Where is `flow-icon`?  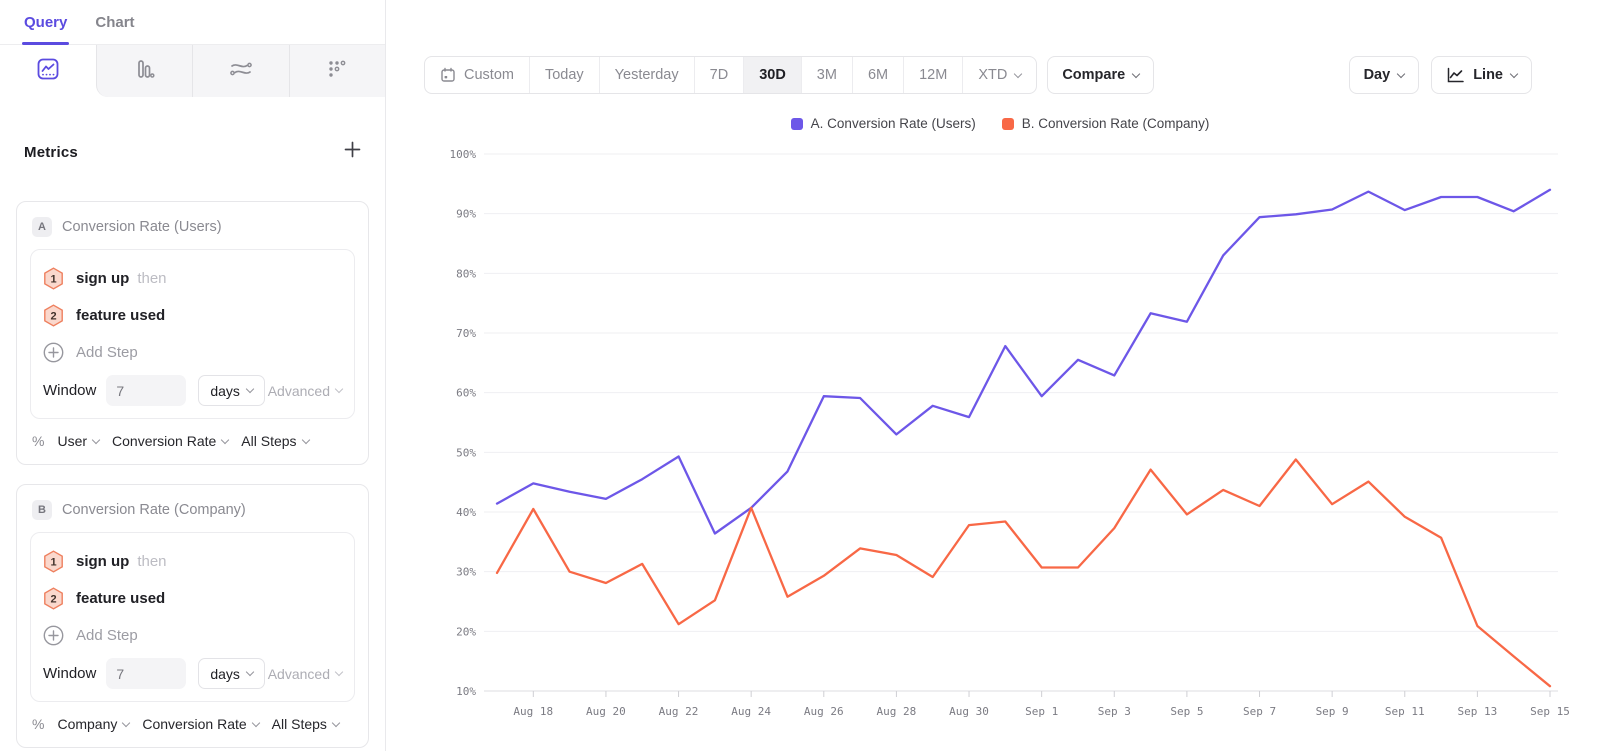
flow-icon is located at coordinates (241, 71).